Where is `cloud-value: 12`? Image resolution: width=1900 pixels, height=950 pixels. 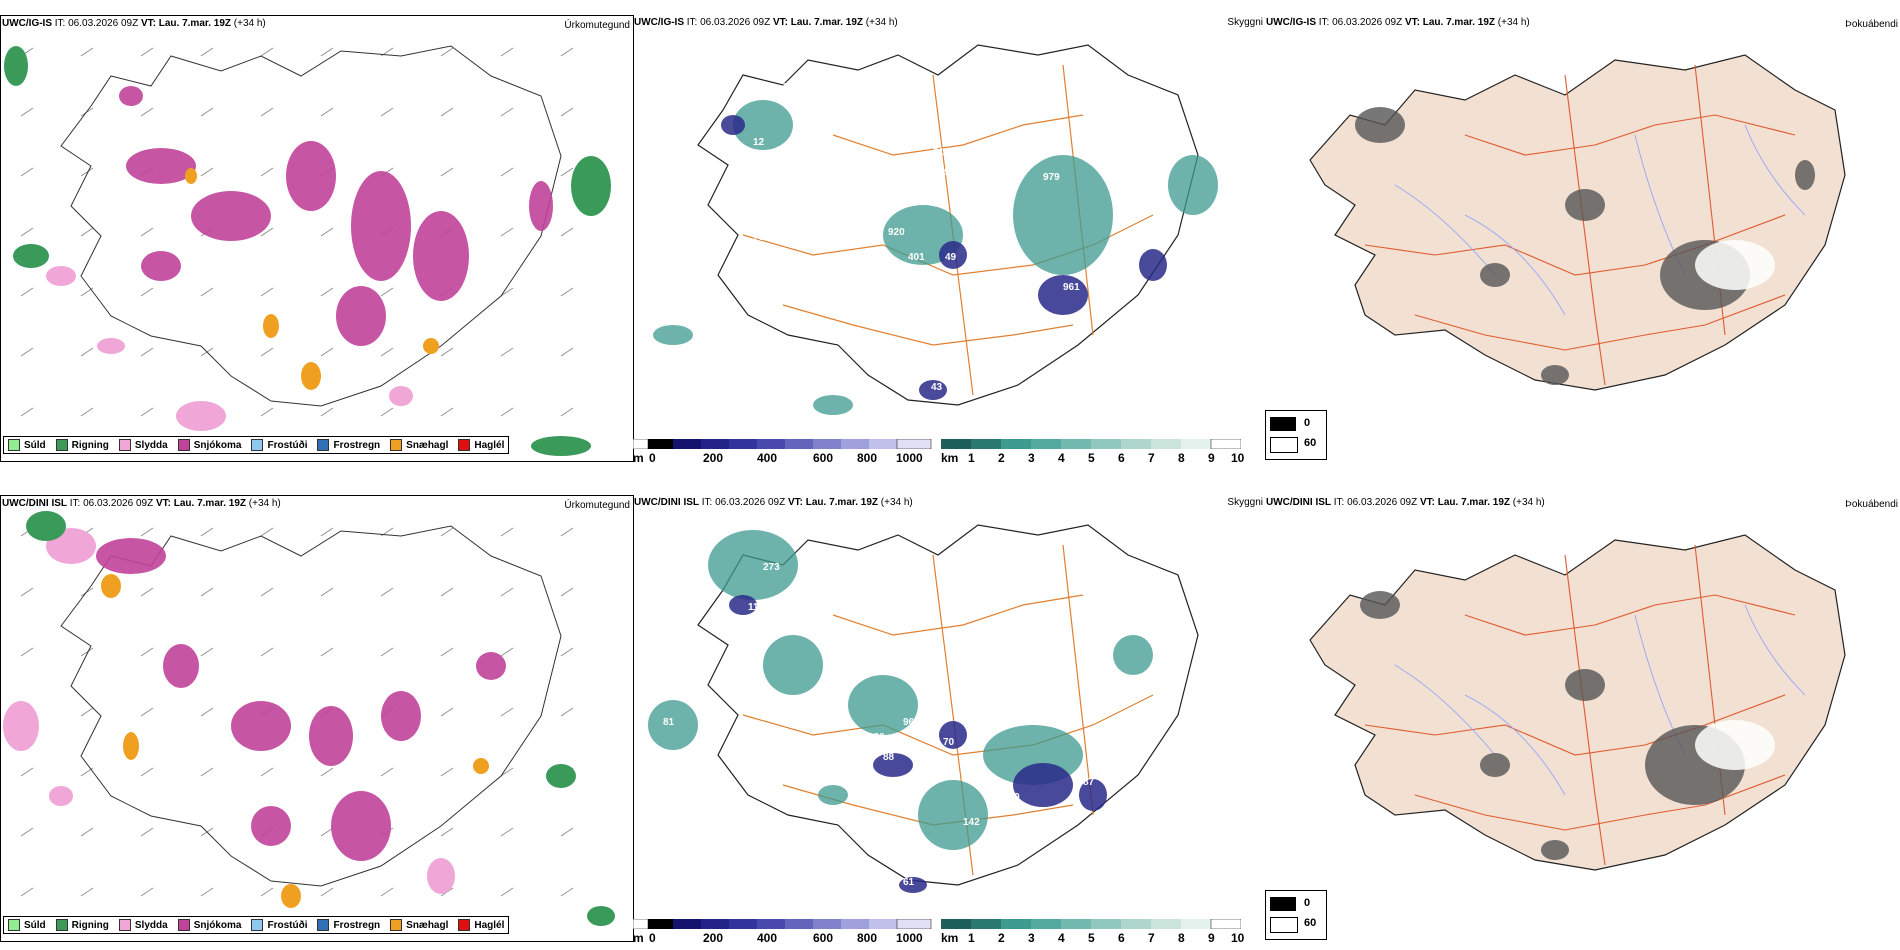 cloud-value: 12 is located at coordinates (759, 142).